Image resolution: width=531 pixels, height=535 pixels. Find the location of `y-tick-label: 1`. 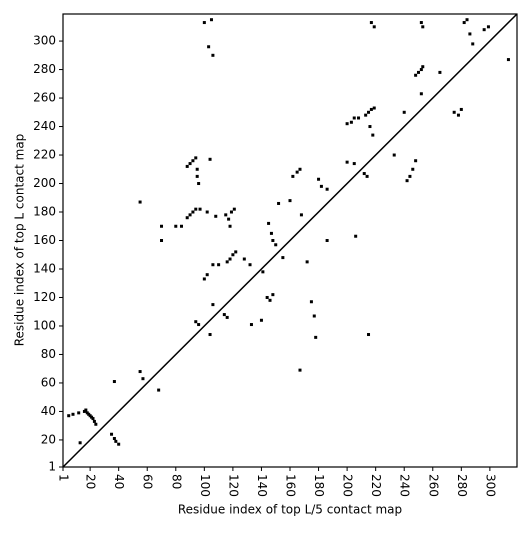

y-tick-label: 1 is located at coordinates (52, 467).